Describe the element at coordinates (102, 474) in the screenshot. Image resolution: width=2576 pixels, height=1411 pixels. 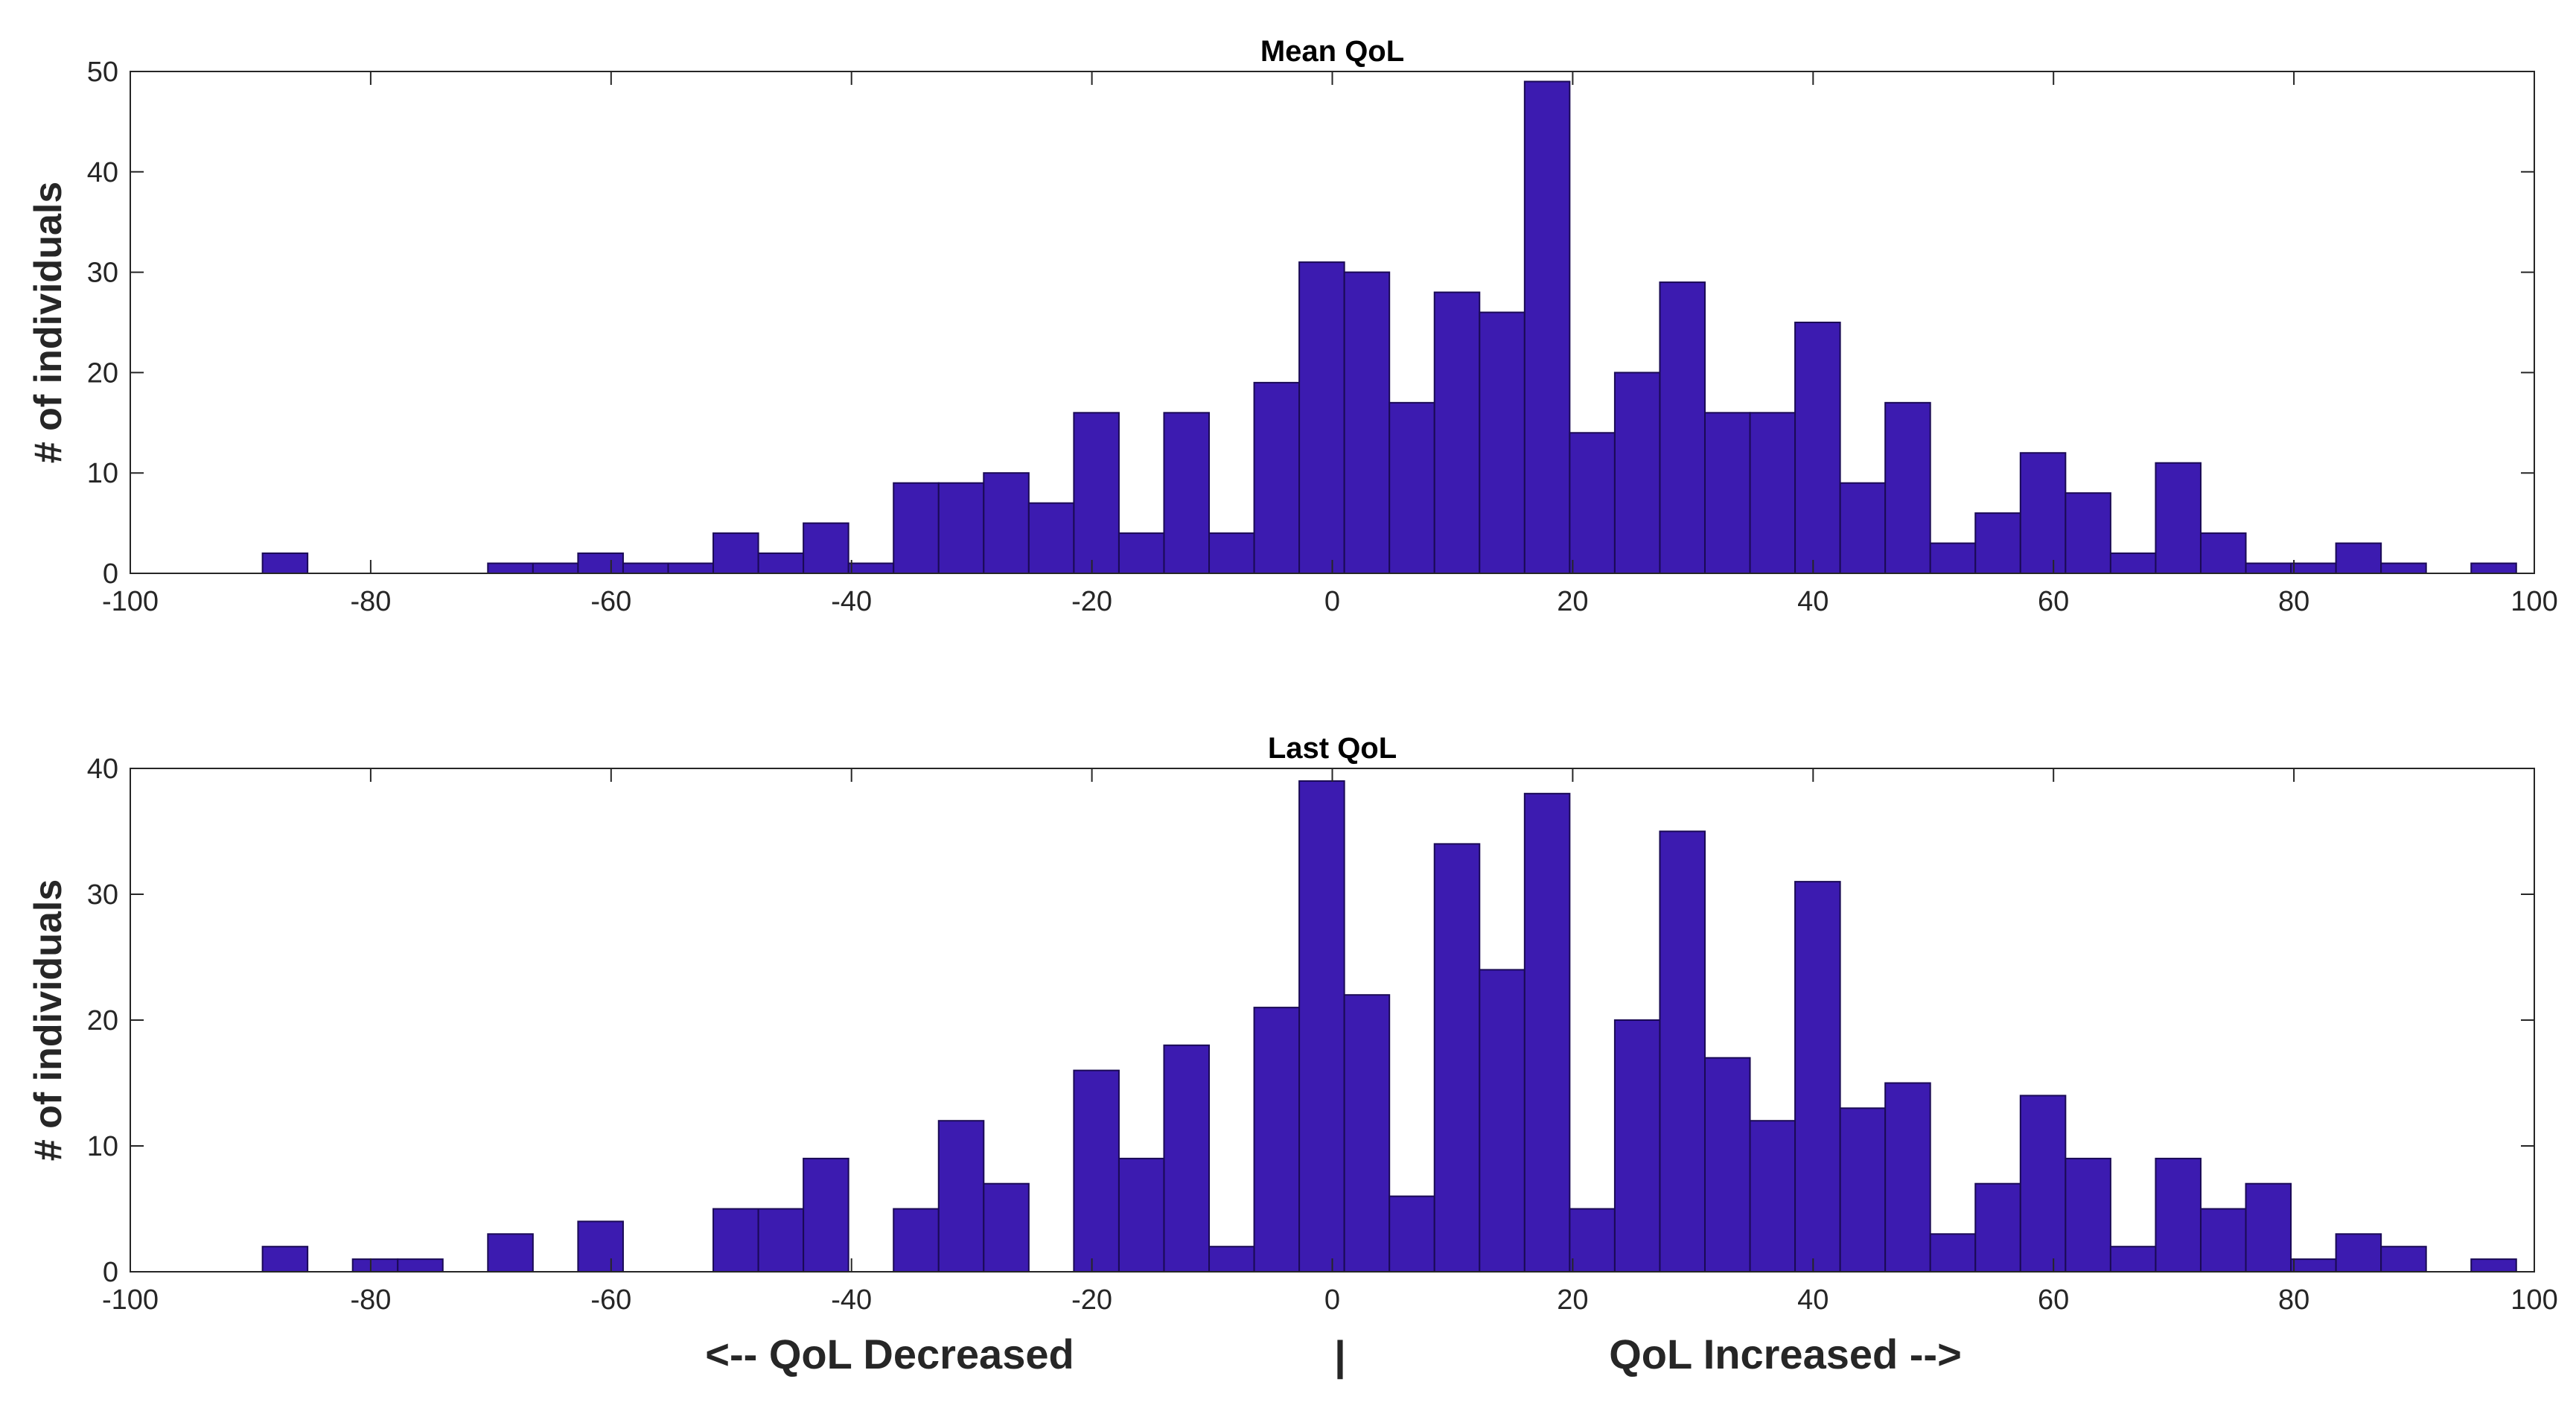
I see `y-tick-label: 10` at that location.